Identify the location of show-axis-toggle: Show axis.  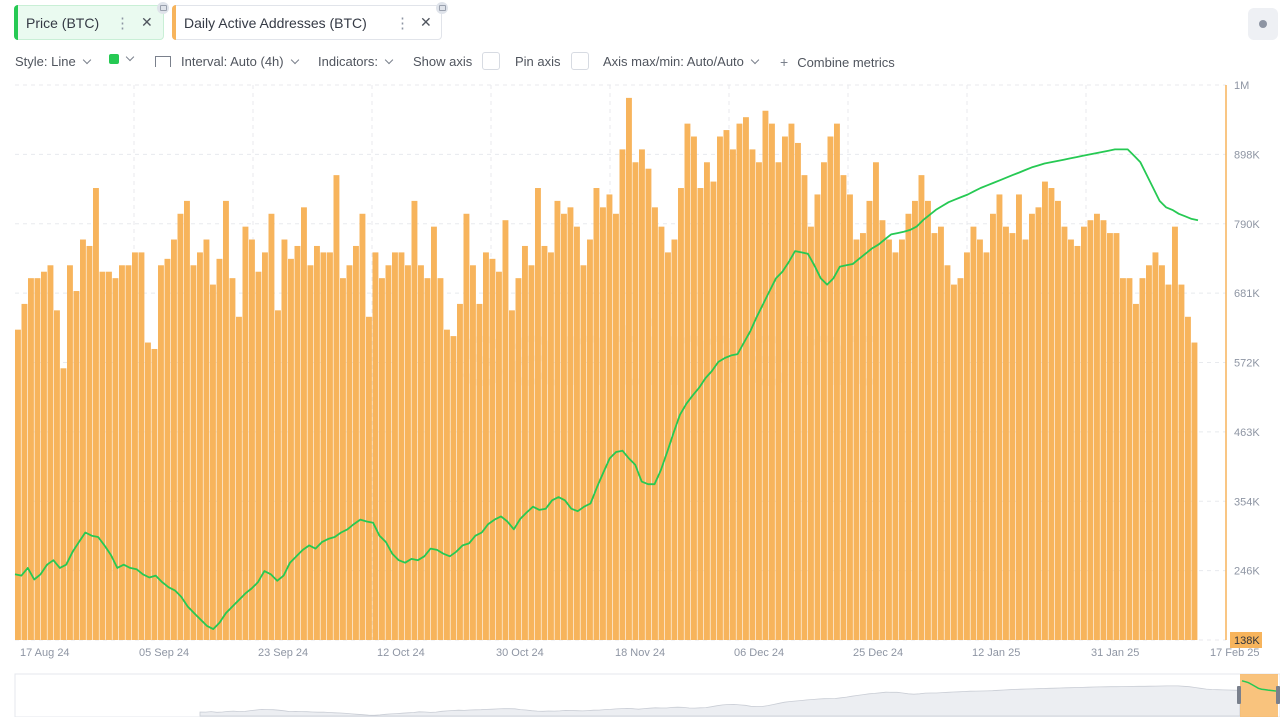
(457, 61).